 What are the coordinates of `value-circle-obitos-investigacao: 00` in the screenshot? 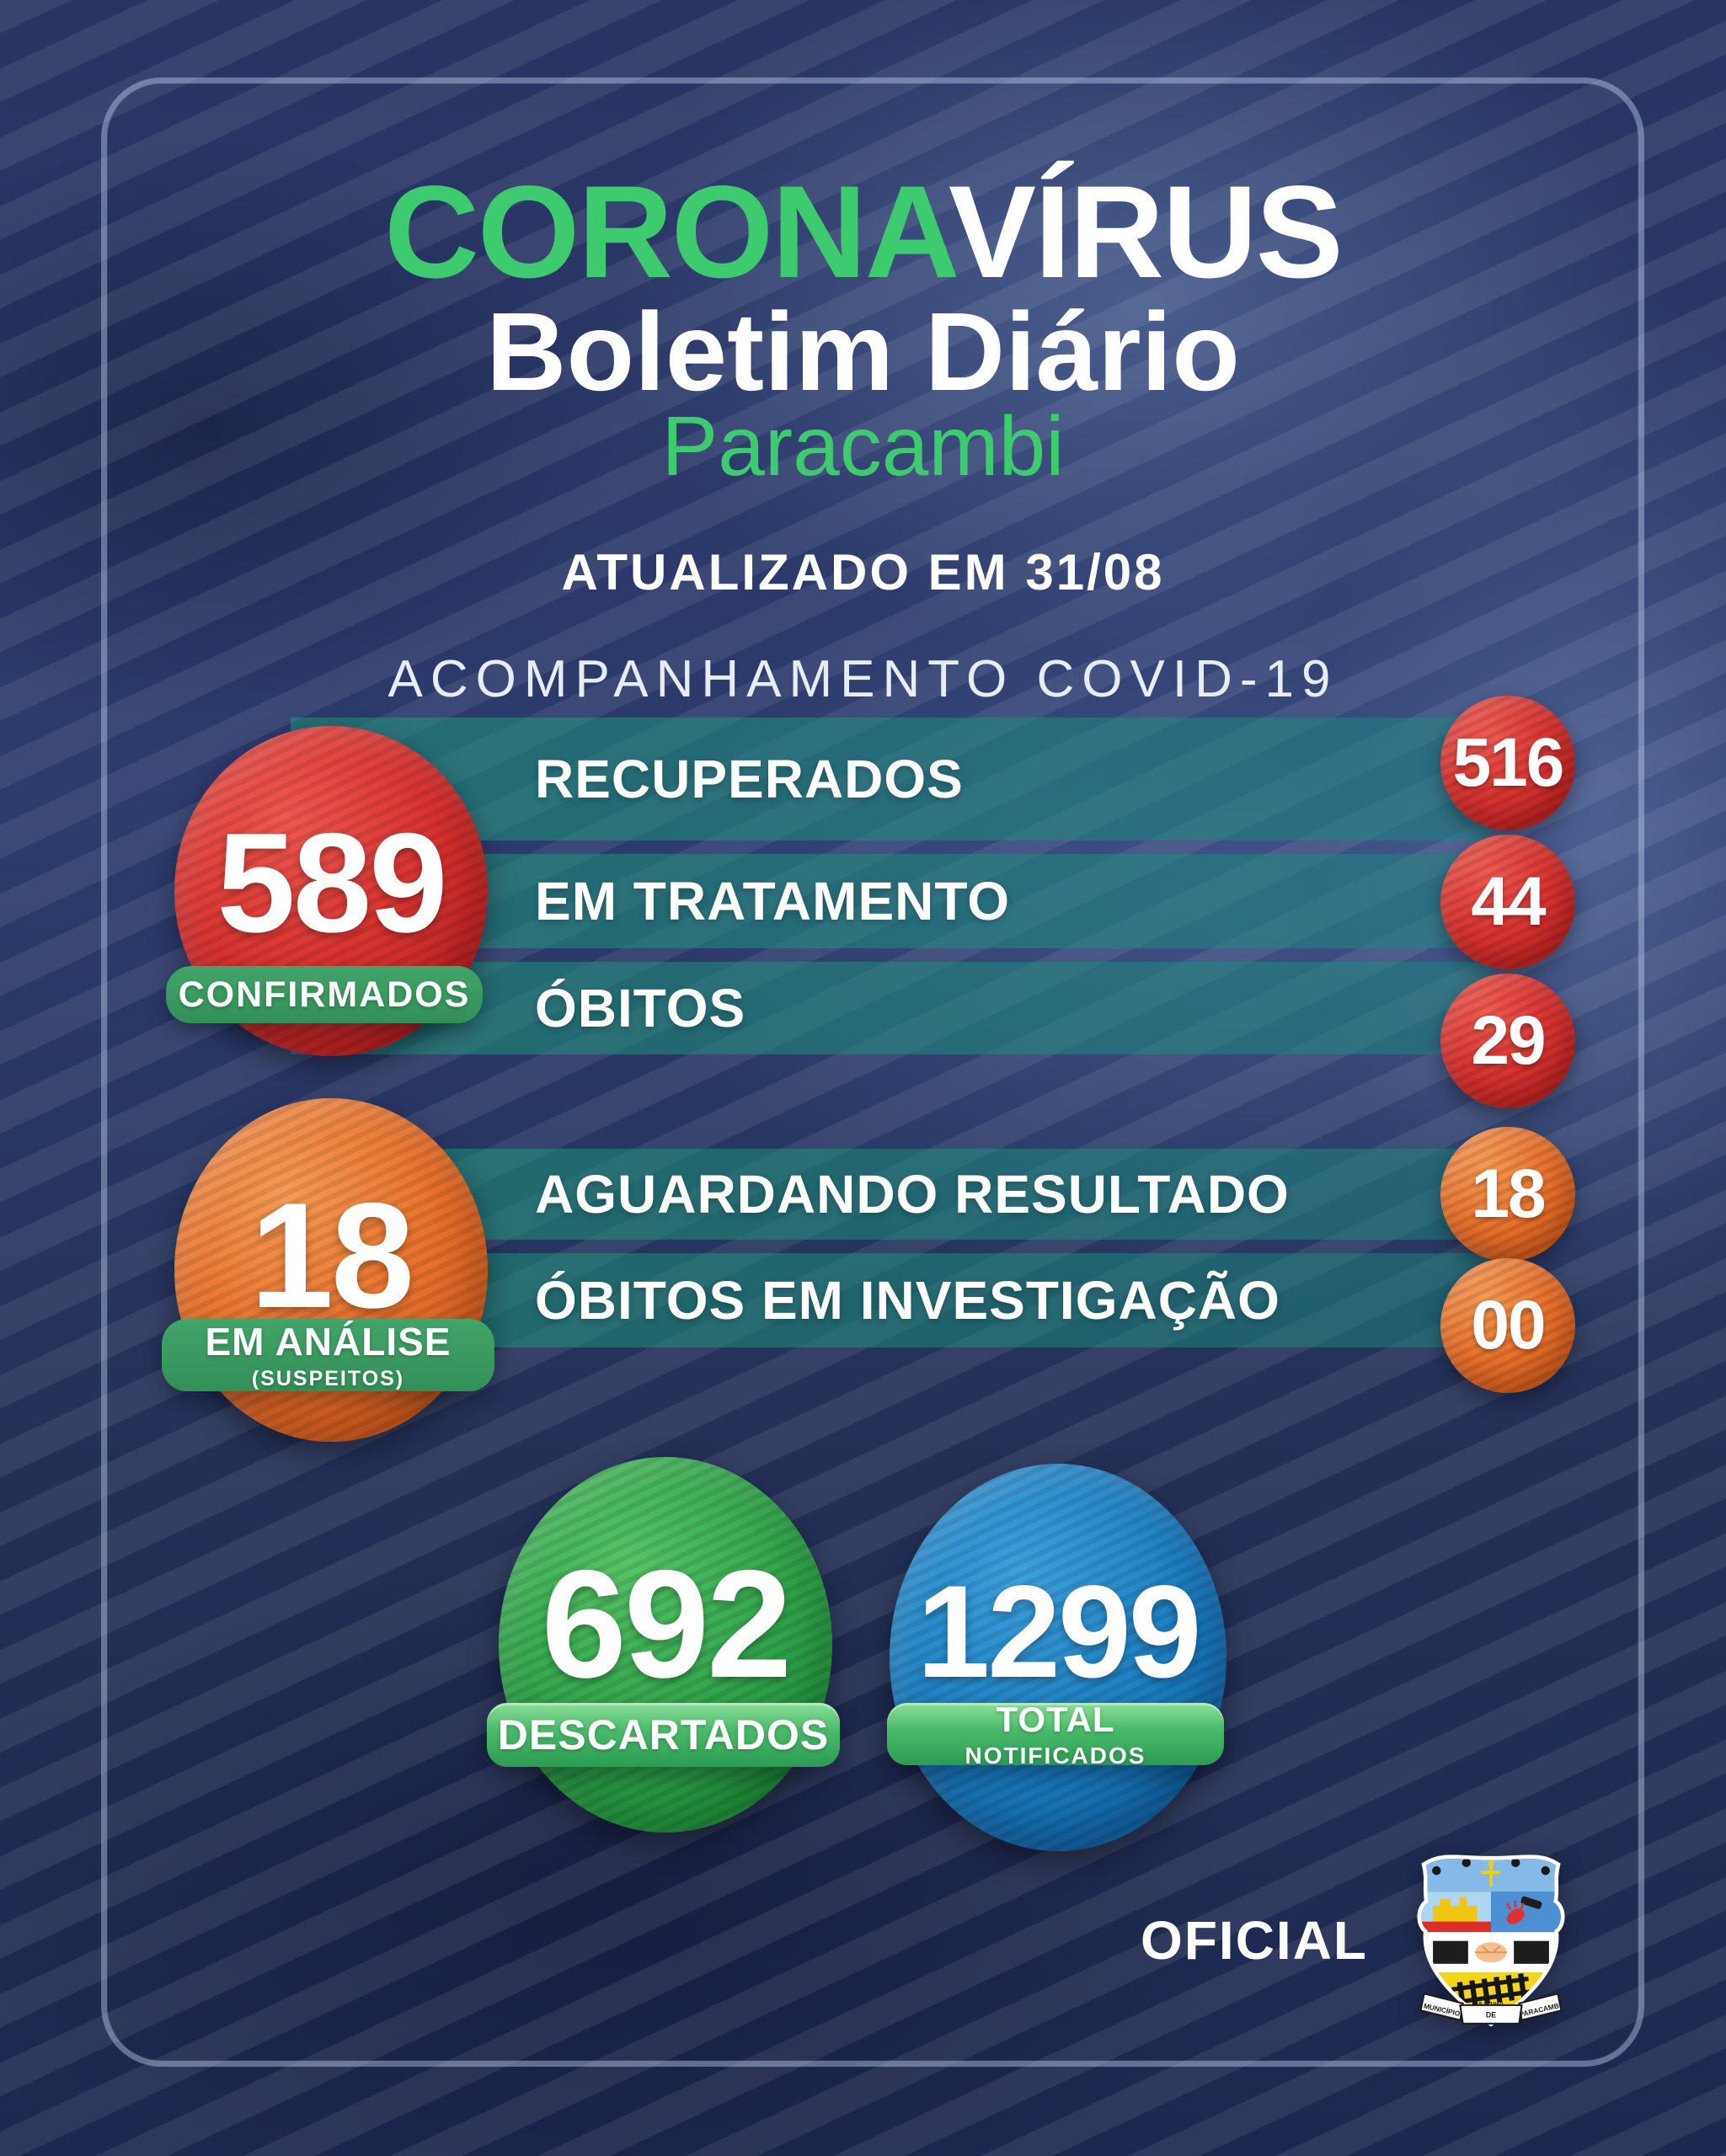 It's located at (1507, 1325).